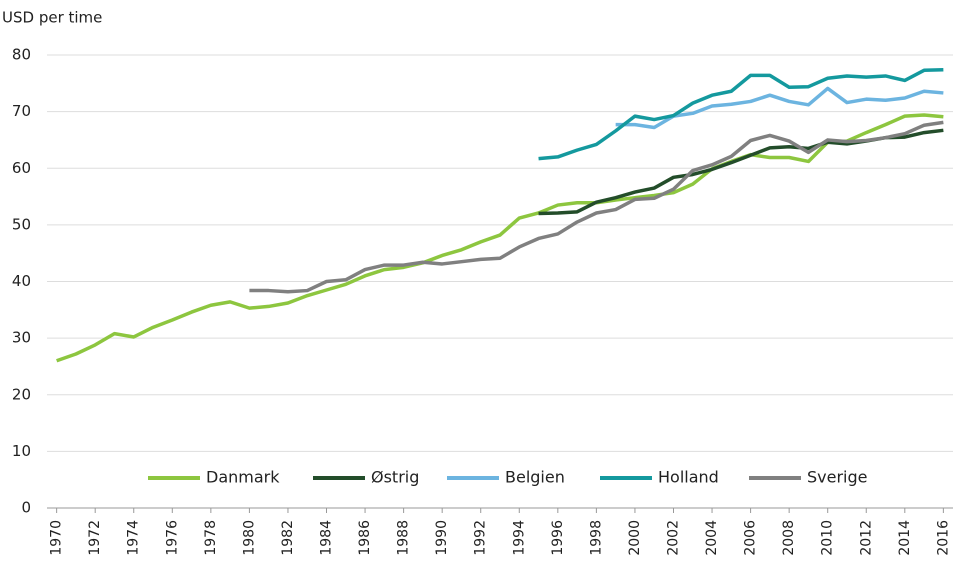  Describe the element at coordinates (26, 508) in the screenshot. I see `y-tick-label: 0` at that location.